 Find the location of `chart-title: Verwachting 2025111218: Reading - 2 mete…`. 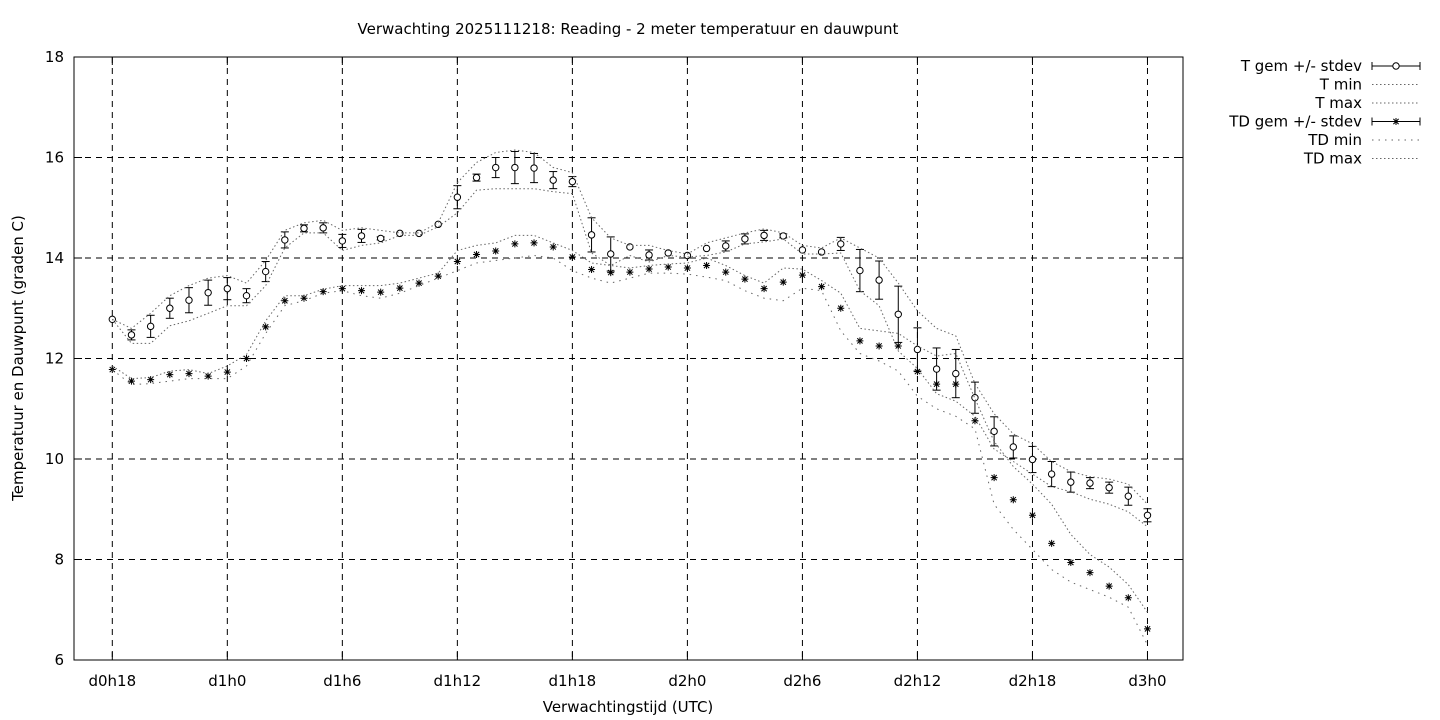

chart-title: Verwachting 2025111218: Reading - 2 mete… is located at coordinates (628, 29).